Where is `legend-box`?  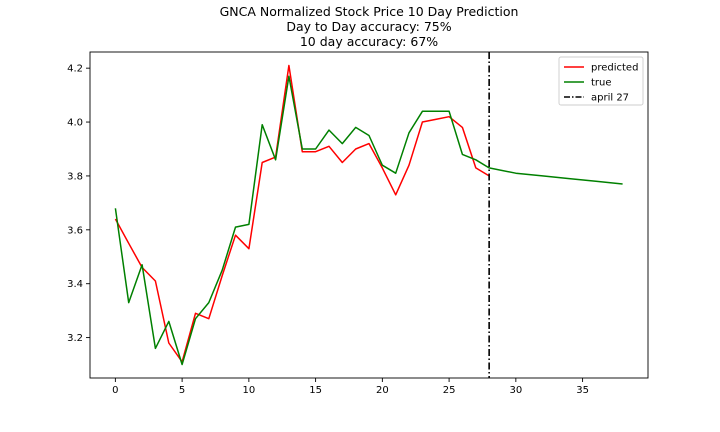 legend-box is located at coordinates (601, 81).